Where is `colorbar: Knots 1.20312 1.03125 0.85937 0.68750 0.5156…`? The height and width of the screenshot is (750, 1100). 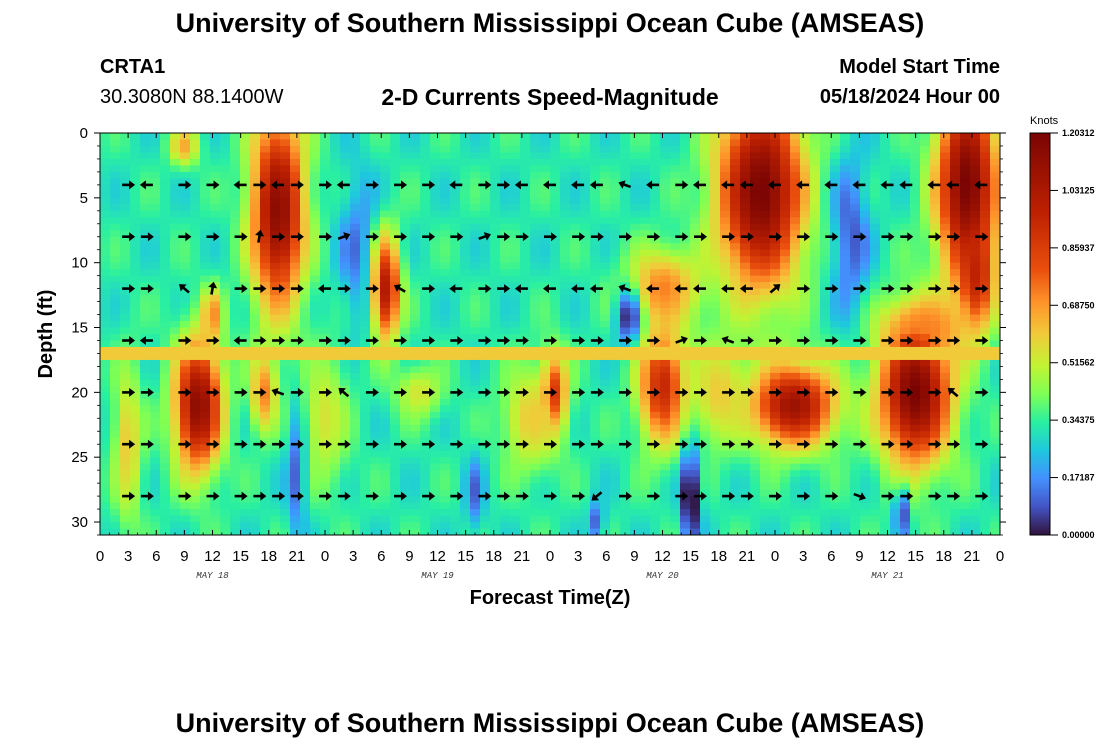
colorbar: Knots 1.20312 1.03125 0.85937 0.68750 0.5156… is located at coordinates (1062, 327).